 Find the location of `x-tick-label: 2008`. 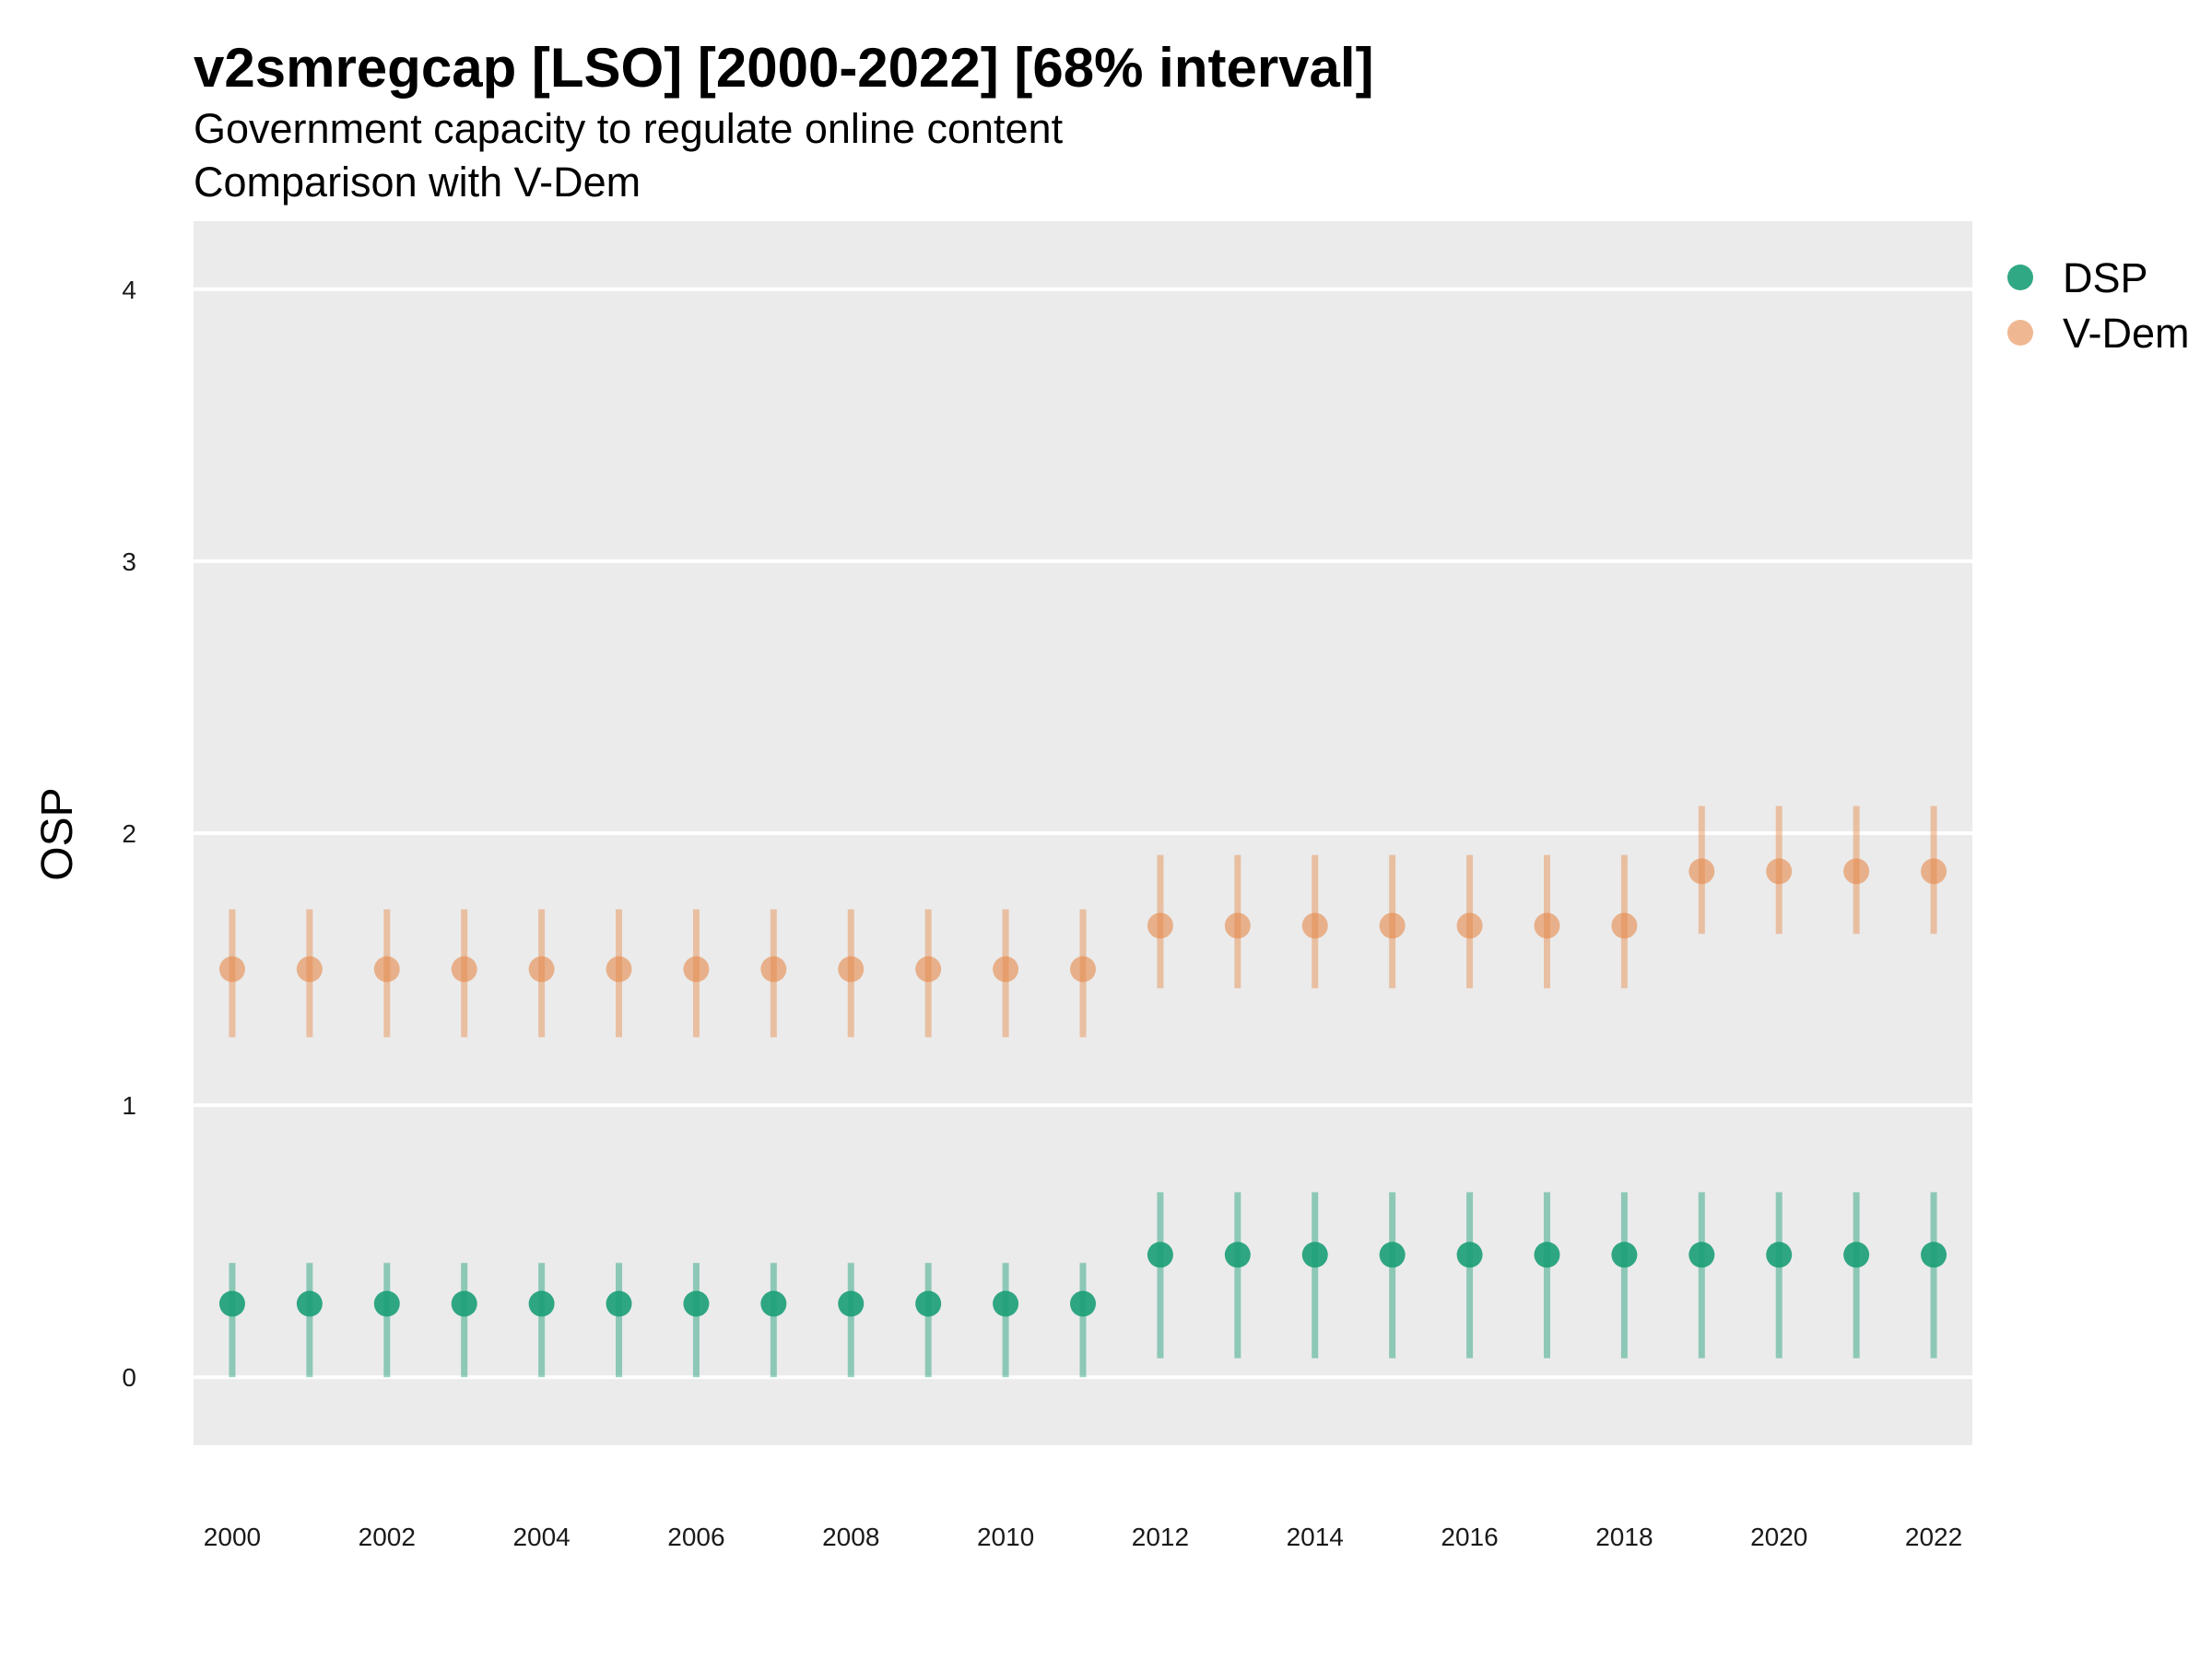

x-tick-label: 2008 is located at coordinates (850, 1537).